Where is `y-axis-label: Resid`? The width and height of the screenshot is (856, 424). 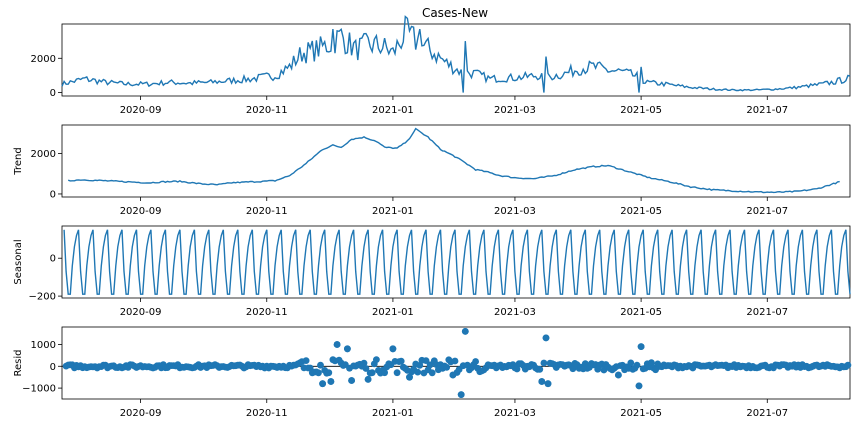 y-axis-label: Resid is located at coordinates (18, 363).